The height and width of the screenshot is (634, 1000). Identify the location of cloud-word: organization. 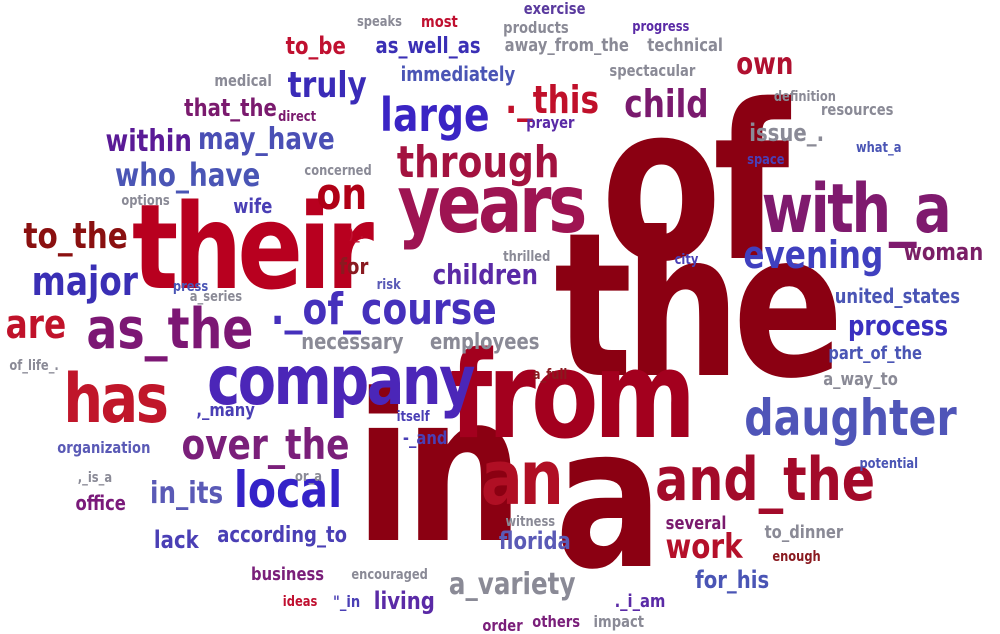
(104, 447).